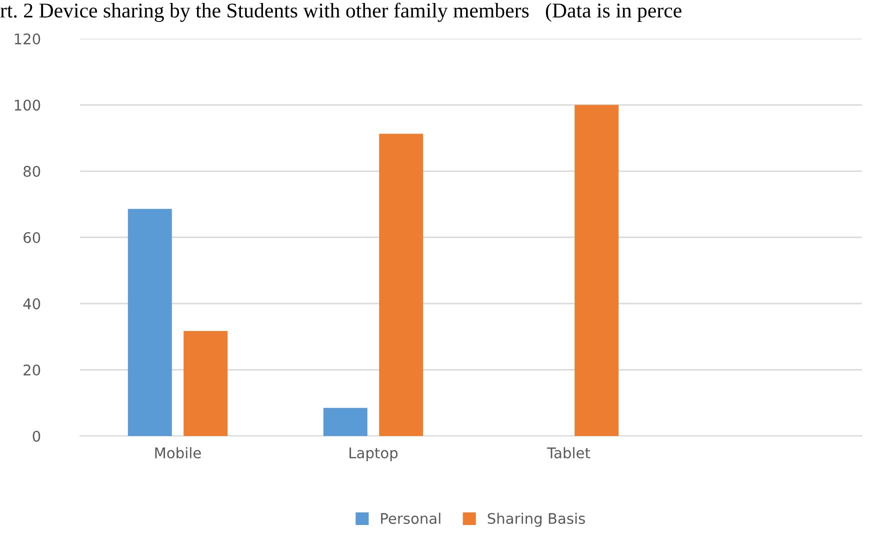 Image resolution: width=878 pixels, height=546 pixels. I want to click on y-tick-label: 0, so click(36, 436).